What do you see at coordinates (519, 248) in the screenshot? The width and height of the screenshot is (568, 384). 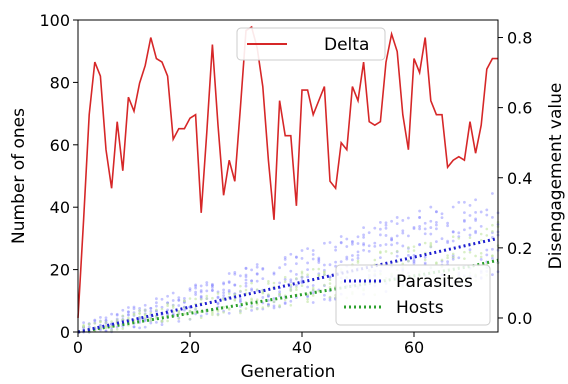 I see `y2-tick-label: 0.2` at bounding box center [519, 248].